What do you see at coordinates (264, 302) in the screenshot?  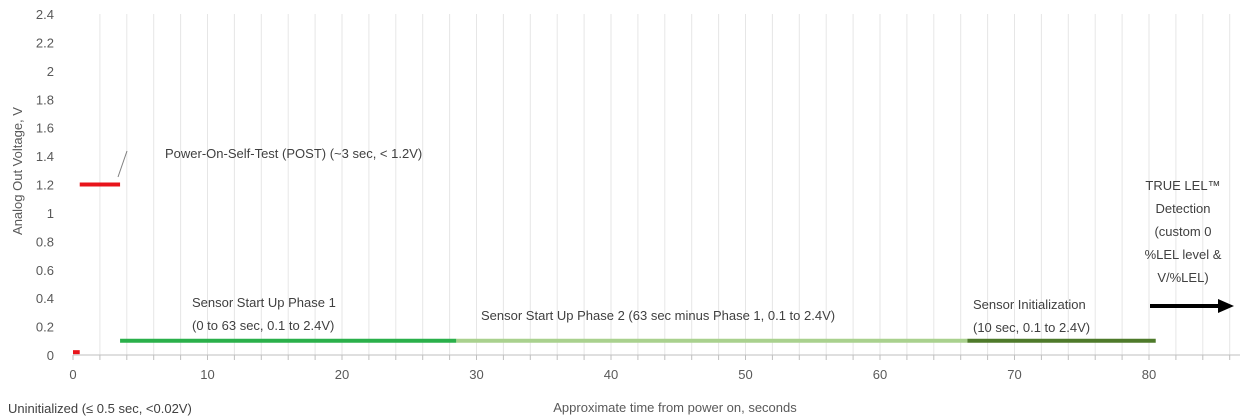 I see `annotation-phase1-line1: Sensor Start Up Phase 1` at bounding box center [264, 302].